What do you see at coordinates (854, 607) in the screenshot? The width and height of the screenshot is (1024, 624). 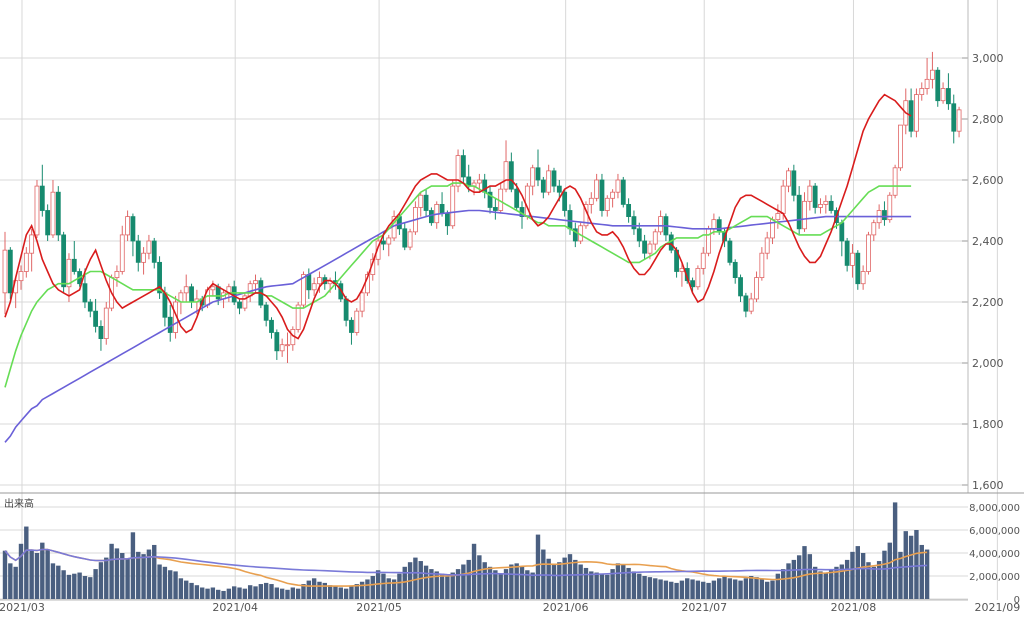 I see `date-label: 2021/08` at bounding box center [854, 607].